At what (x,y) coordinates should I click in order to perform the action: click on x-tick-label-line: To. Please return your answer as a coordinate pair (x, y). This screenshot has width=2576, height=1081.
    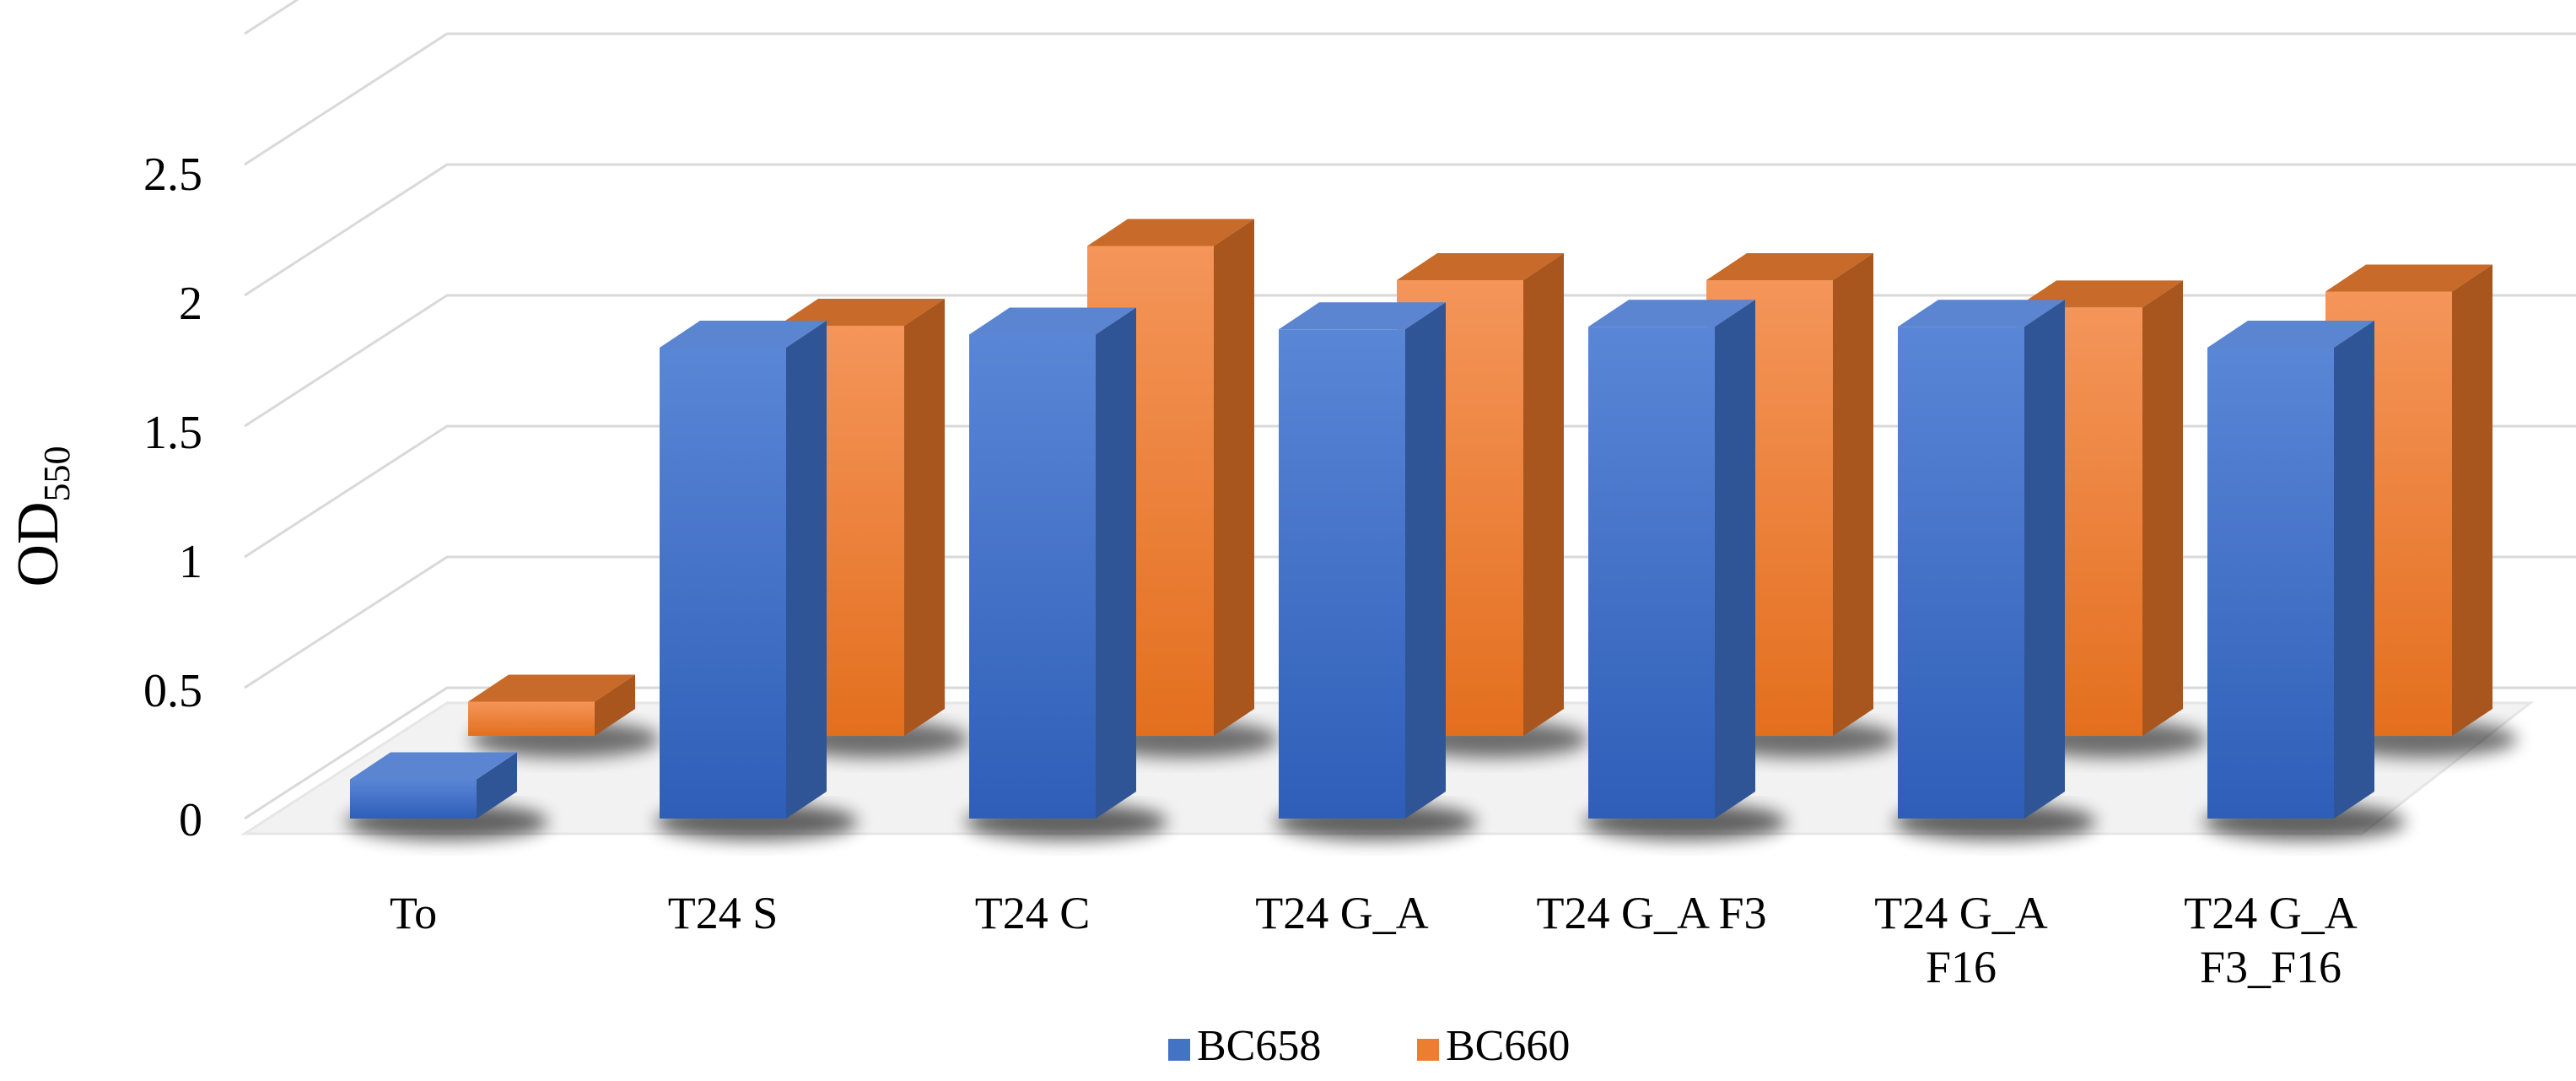
    Looking at the image, I should click on (413, 913).